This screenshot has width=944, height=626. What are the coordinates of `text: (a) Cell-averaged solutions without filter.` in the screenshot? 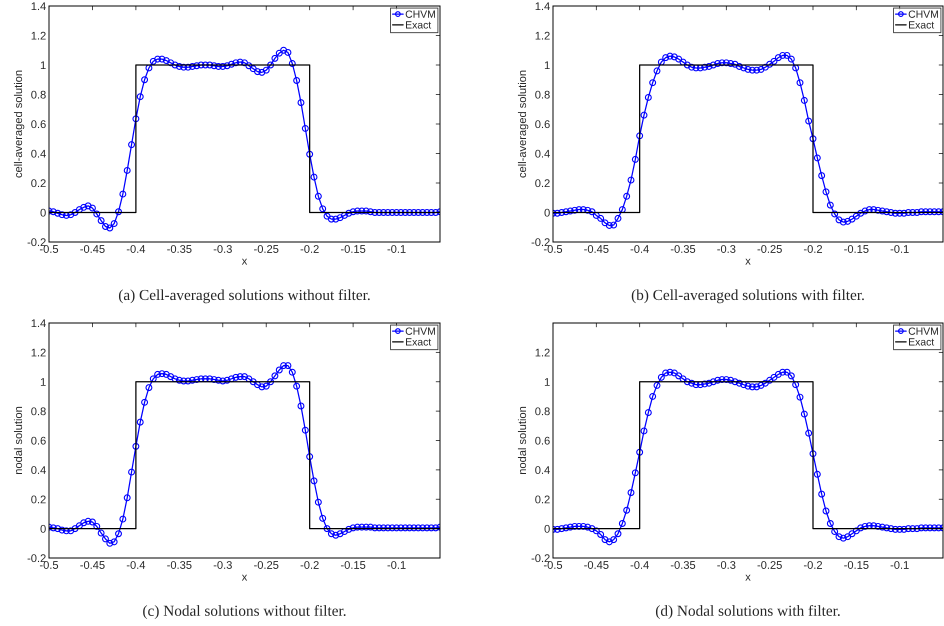 It's located at (244, 296).